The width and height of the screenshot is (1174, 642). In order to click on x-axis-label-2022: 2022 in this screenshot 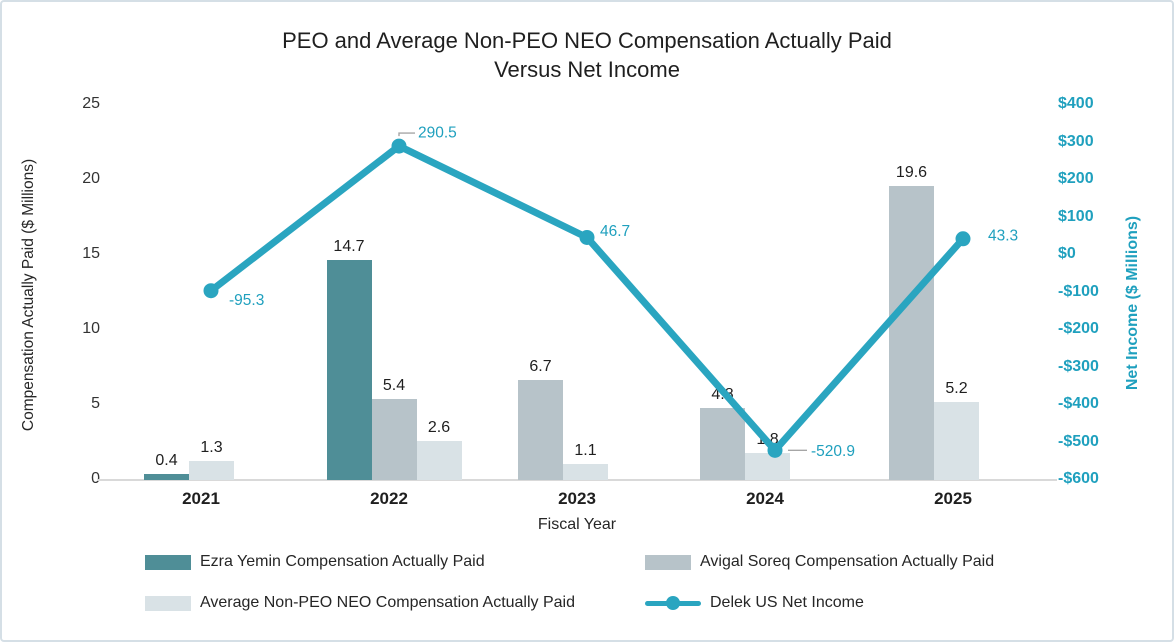, I will do `click(389, 498)`.